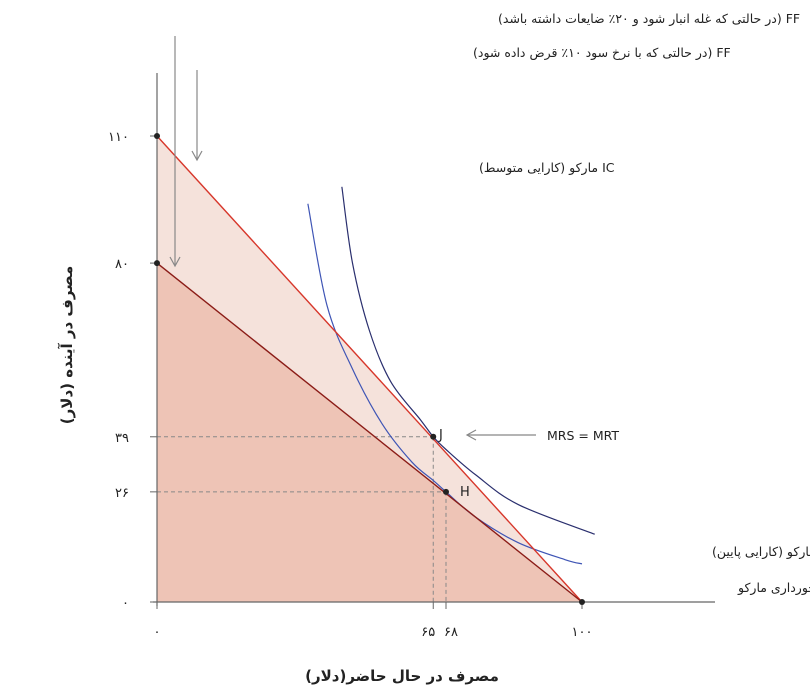  Describe the element at coordinates (428, 632) in the screenshot. I see `x-tick-label: ۶۵` at that location.